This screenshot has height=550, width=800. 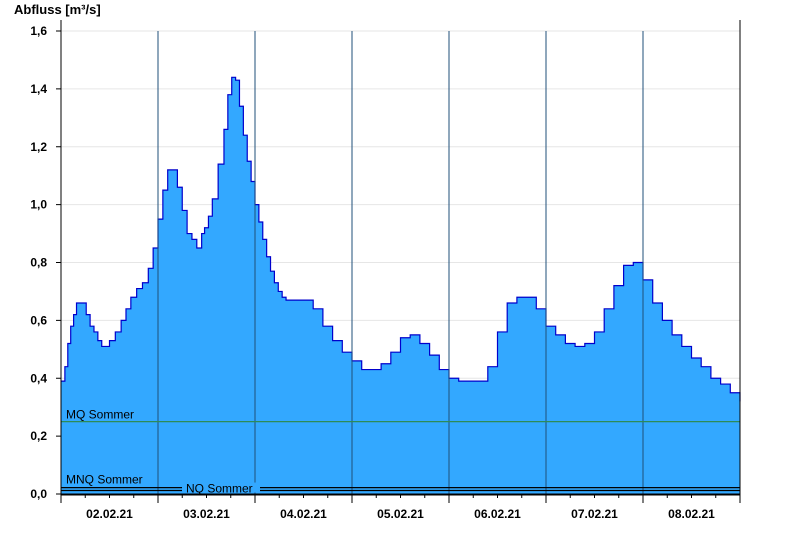 I want to click on y-tick-label: 1,4, so click(x=38, y=89).